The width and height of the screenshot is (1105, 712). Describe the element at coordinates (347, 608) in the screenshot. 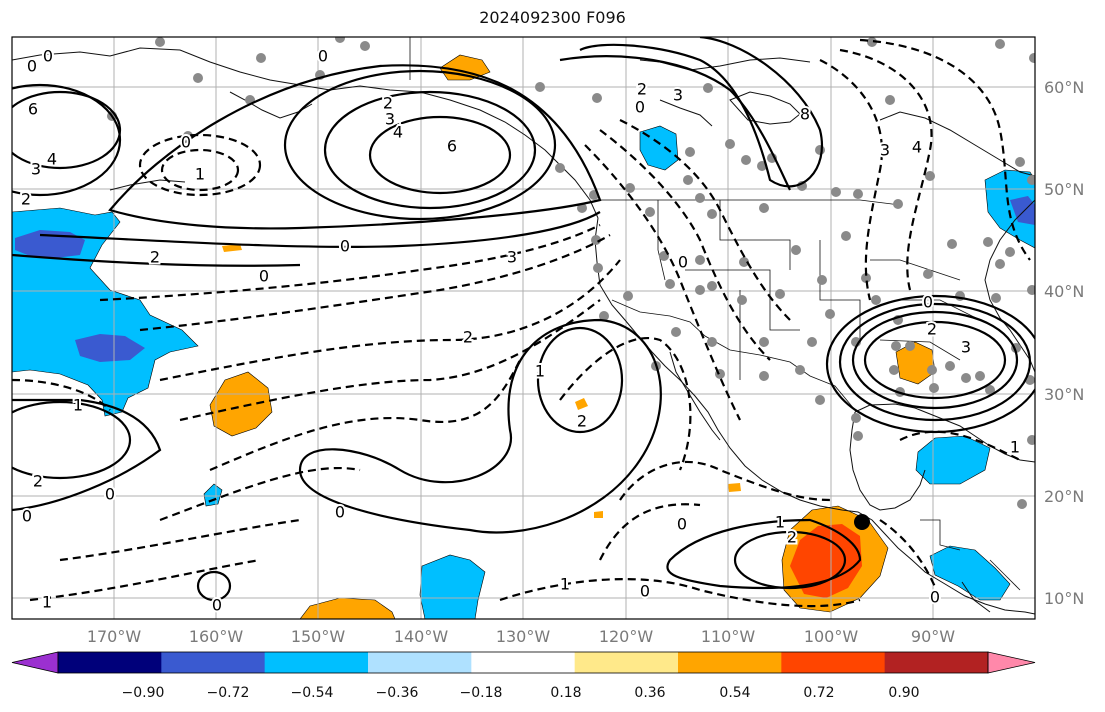

I see `orange-region-south` at that location.